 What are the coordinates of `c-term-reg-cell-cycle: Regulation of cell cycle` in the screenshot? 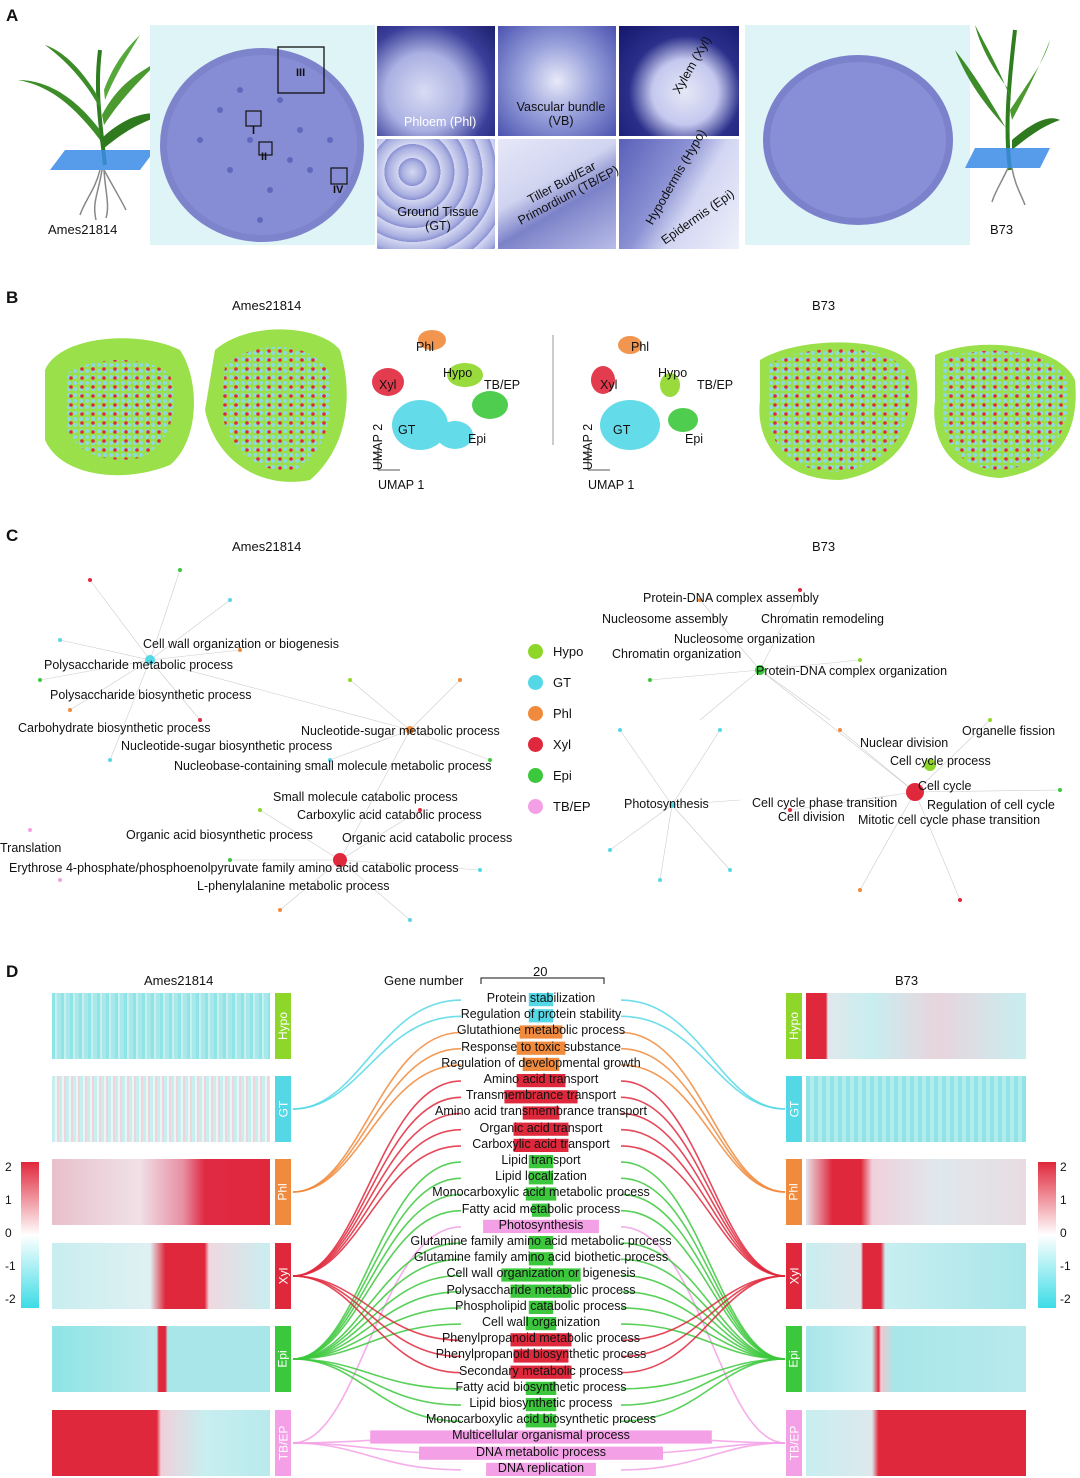 It's located at (991, 805).